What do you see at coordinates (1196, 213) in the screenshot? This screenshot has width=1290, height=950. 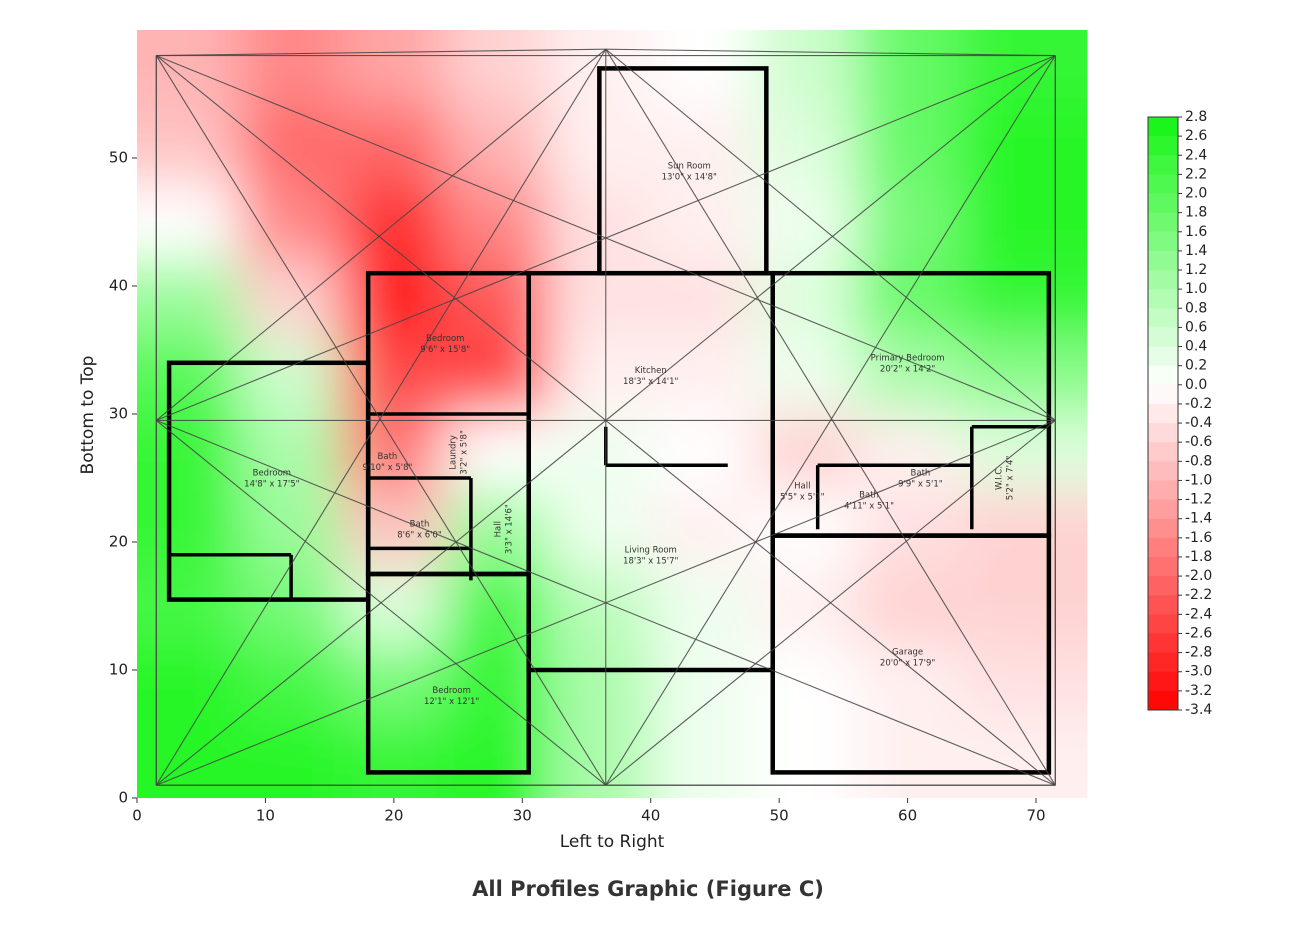 I see `colorbar-tick-label: 1.8` at bounding box center [1196, 213].